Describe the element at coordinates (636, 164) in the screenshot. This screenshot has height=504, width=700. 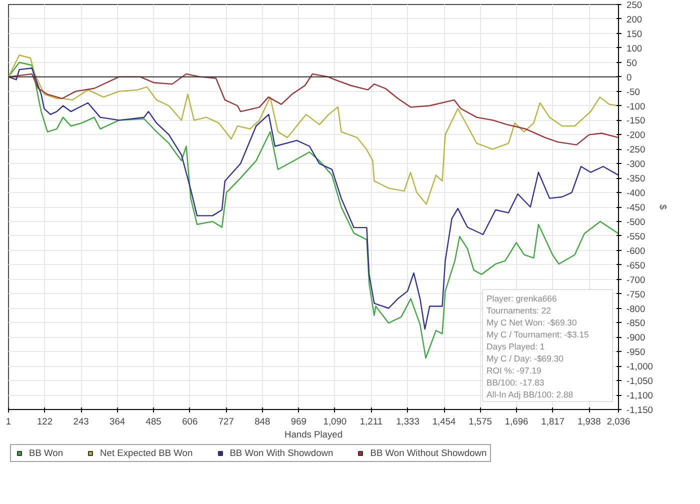
I see `y-tick-label: -300` at that location.